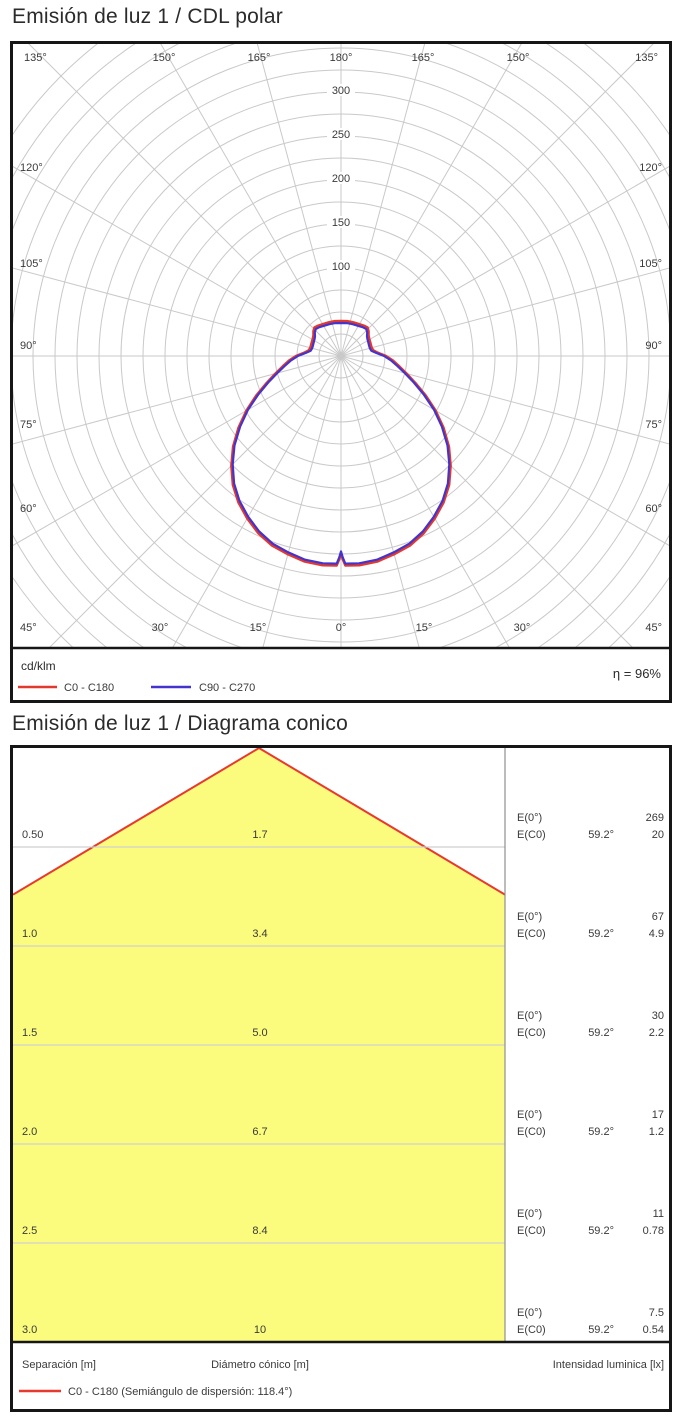  Describe the element at coordinates (147, 16) in the screenshot. I see `polar-chart-title: Emisión de luz 1 / CDL polar` at that location.